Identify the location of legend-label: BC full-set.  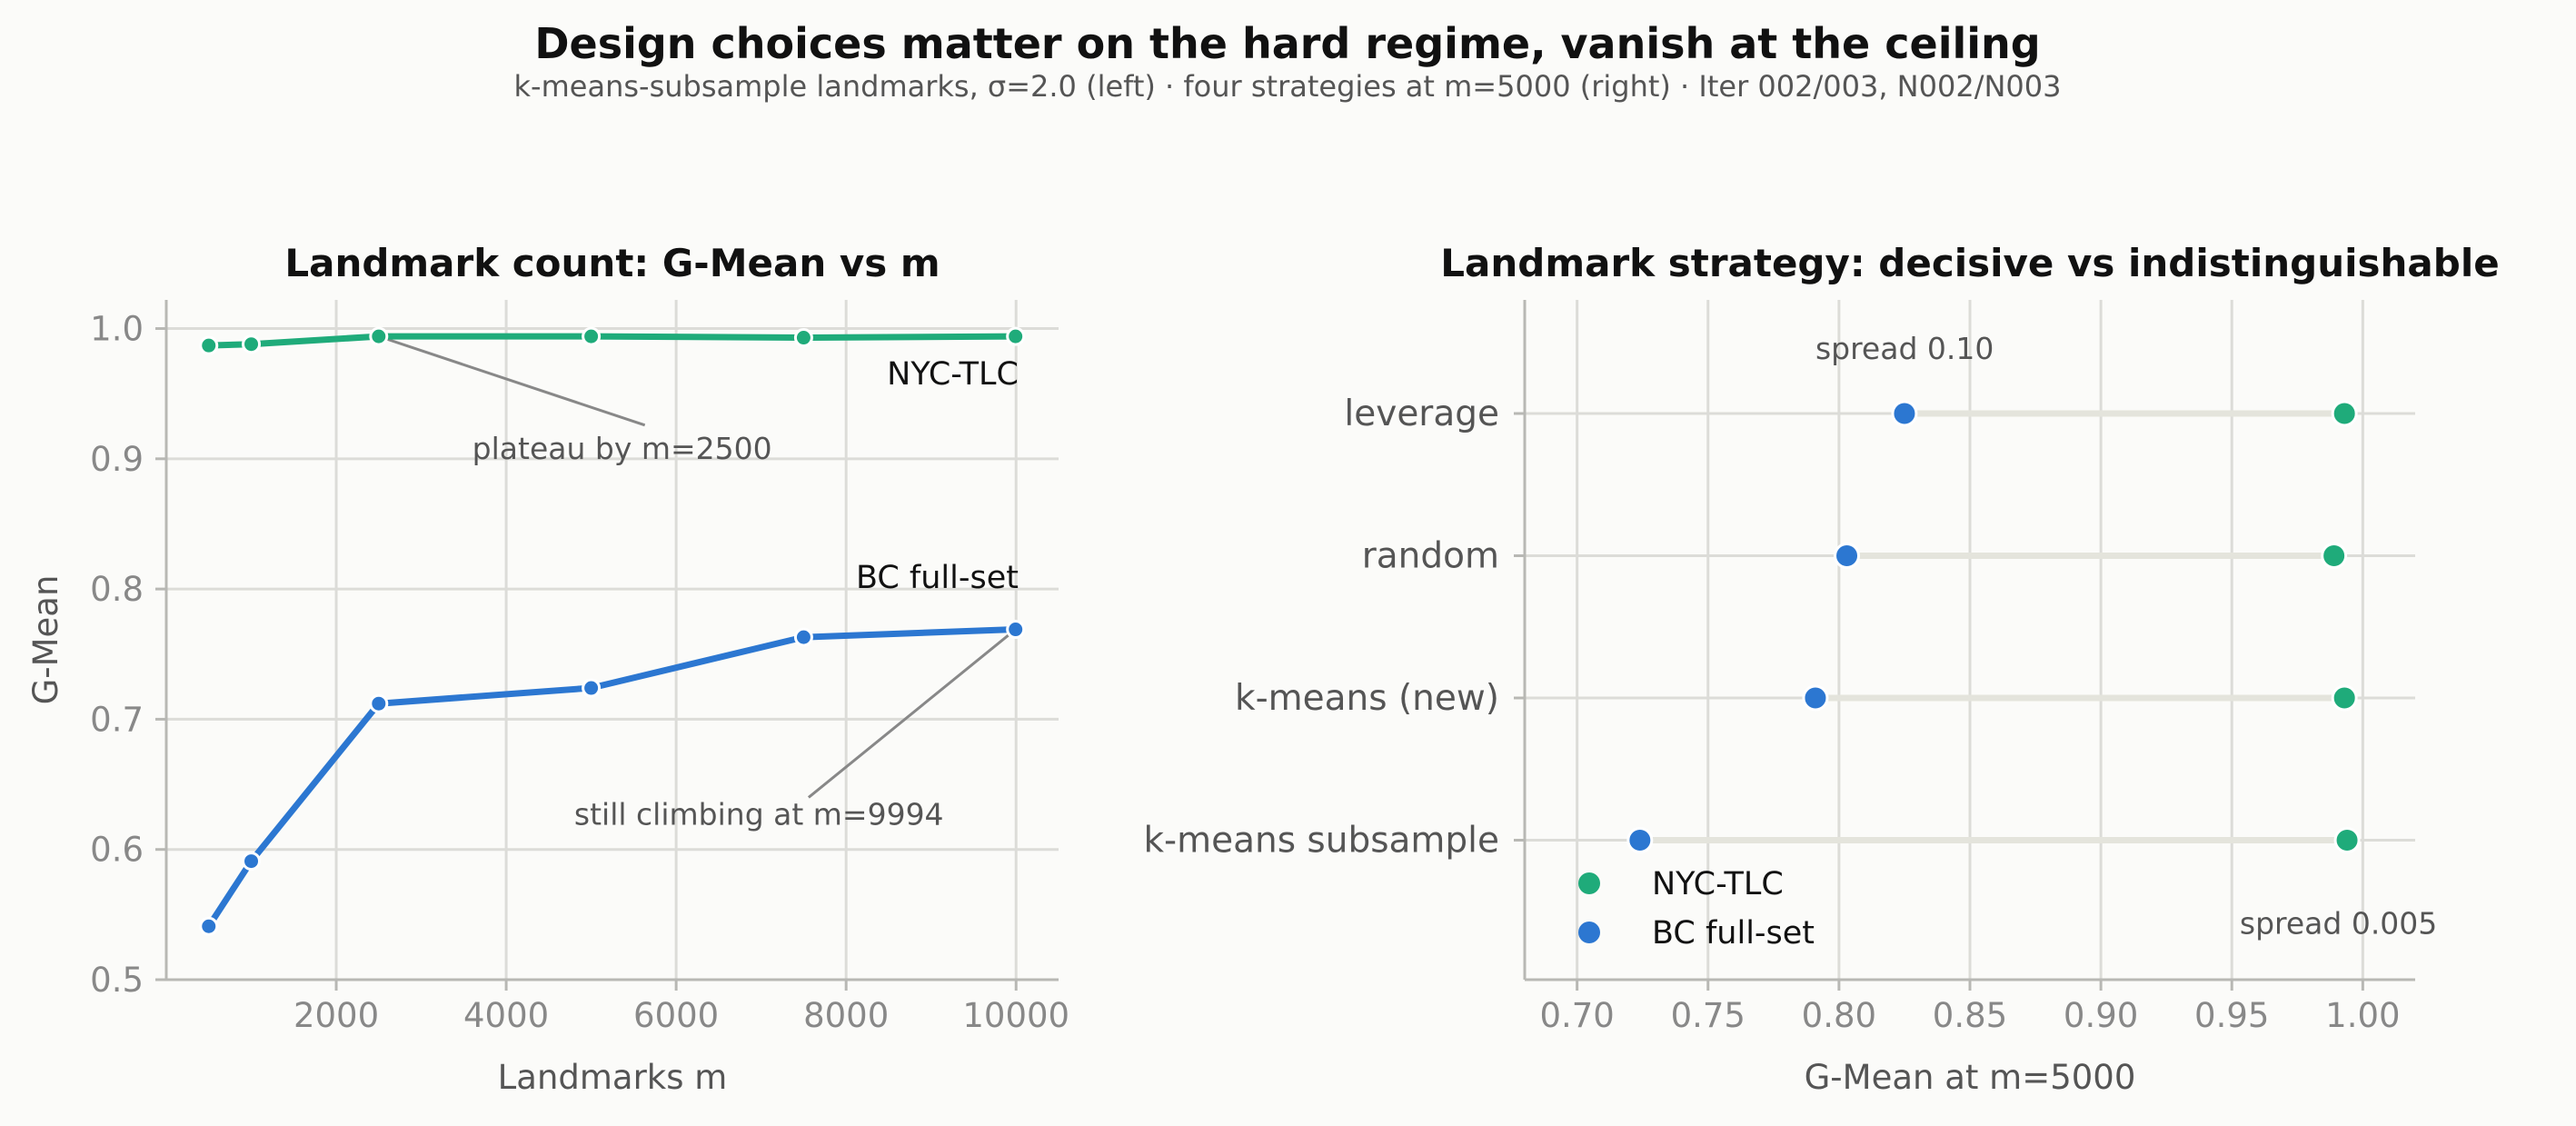
(1734, 933).